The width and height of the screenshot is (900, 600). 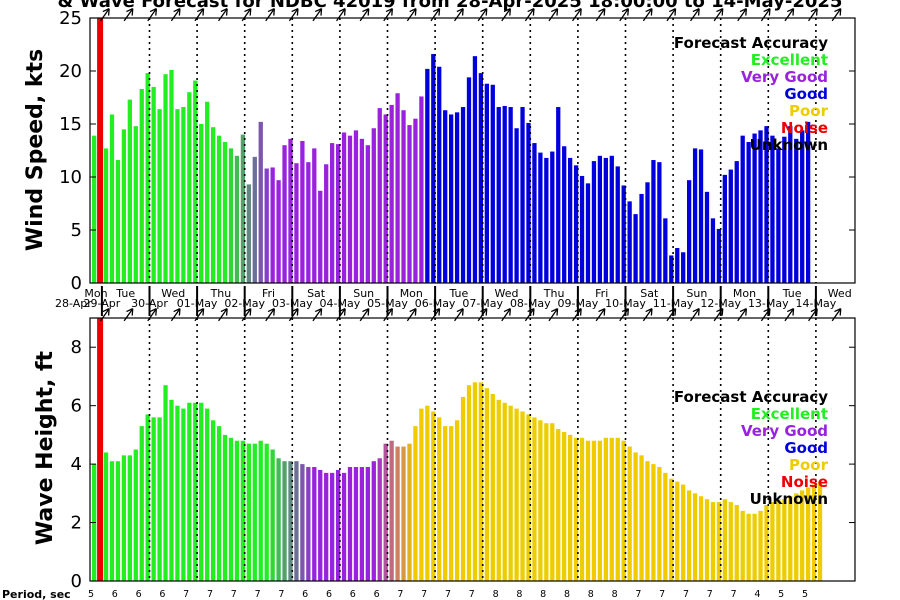 What do you see at coordinates (459, 293) in the screenshot?
I see `day-of-week: Tue` at bounding box center [459, 293].